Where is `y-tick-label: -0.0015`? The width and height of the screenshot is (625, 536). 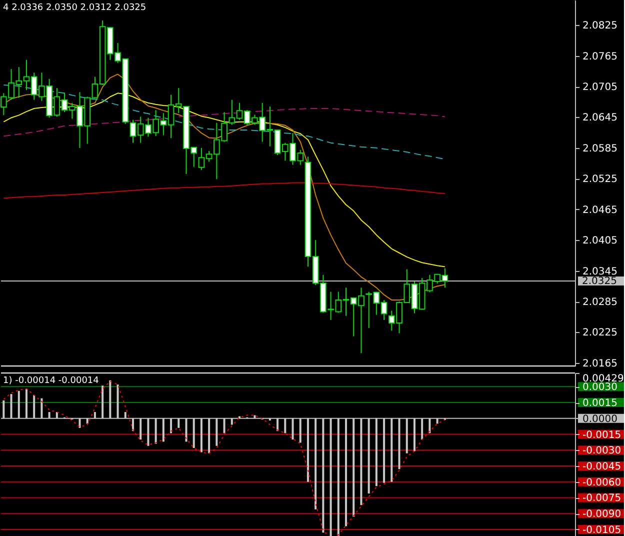 y-tick-label: -0.0015 is located at coordinates (602, 435).